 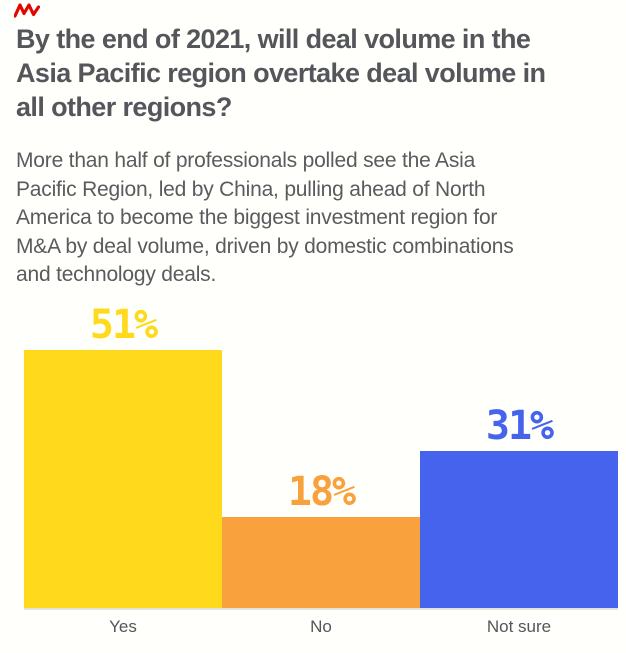 I want to click on red-logo-icon, so click(x=27, y=10).